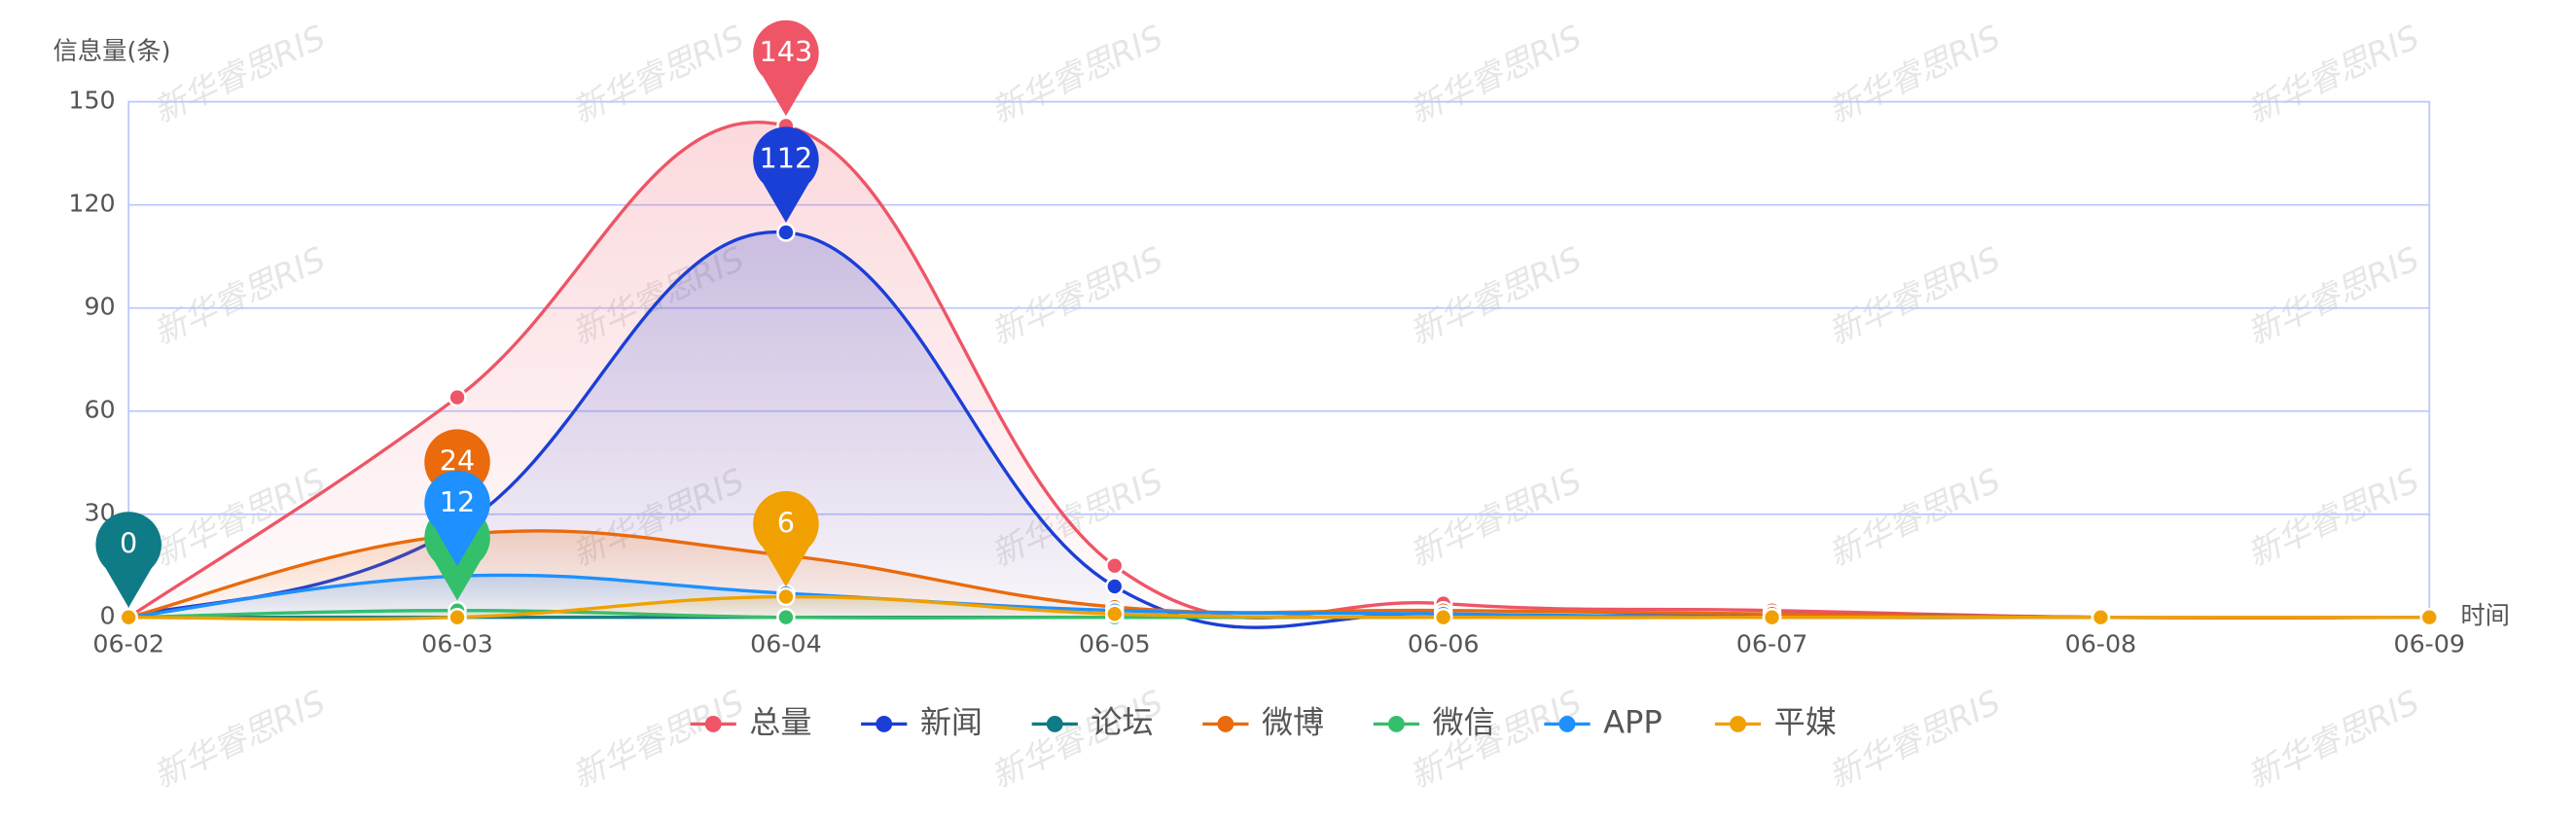 This screenshot has height=816, width=2576. Describe the element at coordinates (780, 721) in the screenshot. I see `legend-label: 总量` at that location.